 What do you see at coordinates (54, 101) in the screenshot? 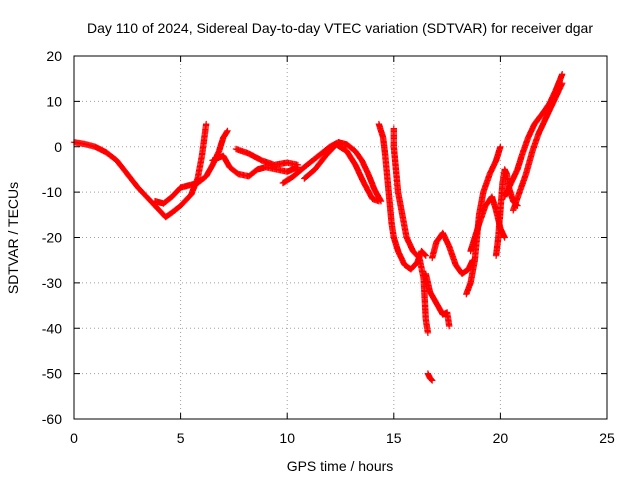
I see `y-tick-label: 10` at bounding box center [54, 101].